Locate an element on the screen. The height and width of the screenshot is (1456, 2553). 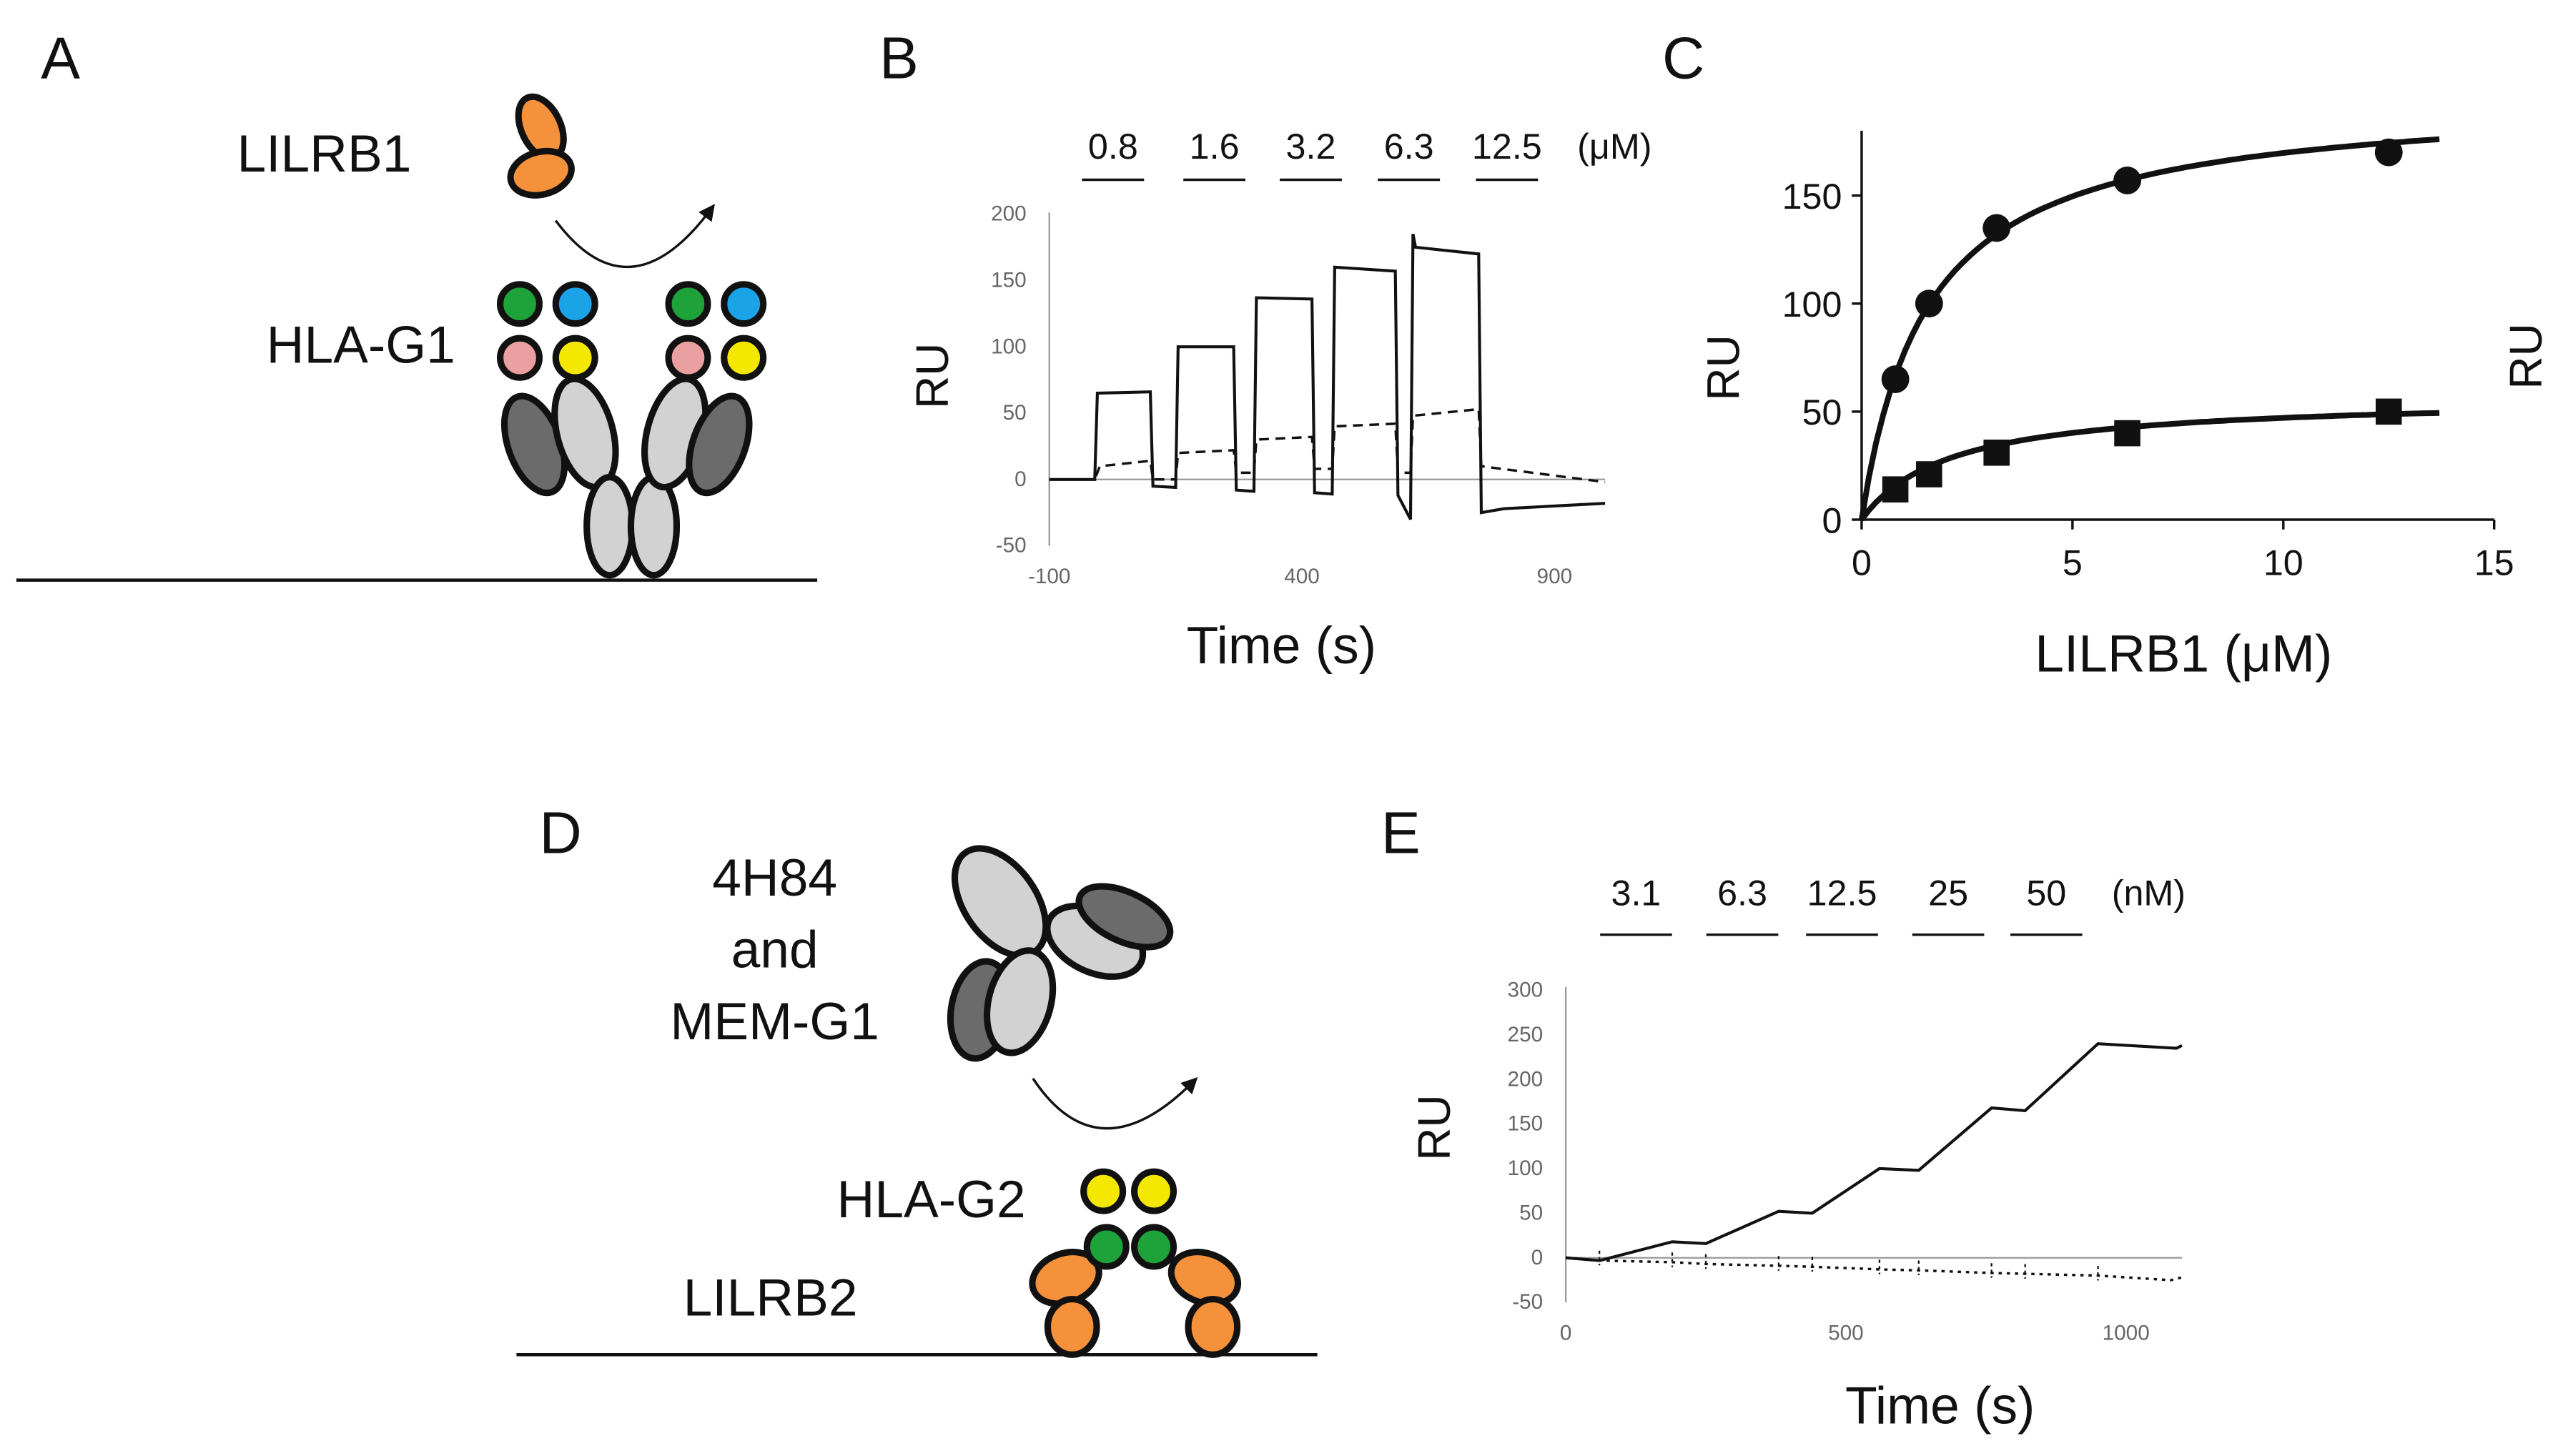
panel-e-y-tick-label: 200 is located at coordinates (1526, 1079).